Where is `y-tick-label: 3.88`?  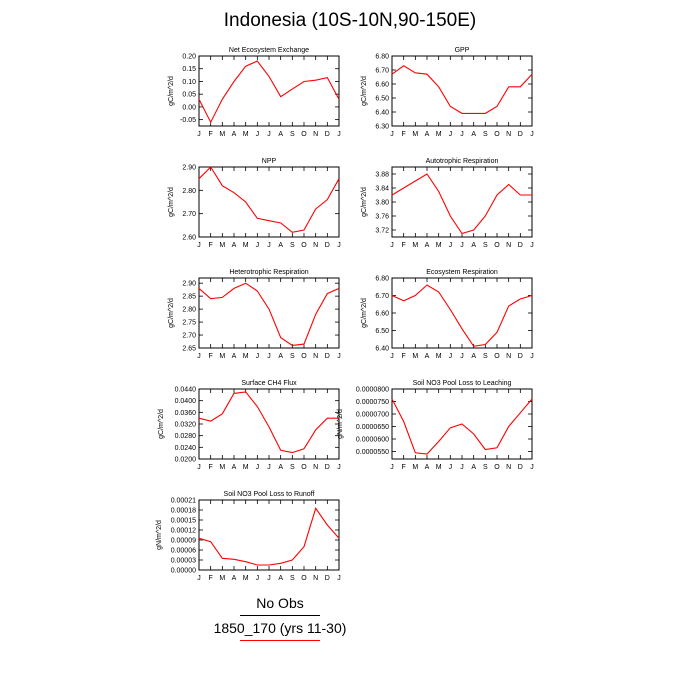
y-tick-label: 3.88 is located at coordinates (382, 175).